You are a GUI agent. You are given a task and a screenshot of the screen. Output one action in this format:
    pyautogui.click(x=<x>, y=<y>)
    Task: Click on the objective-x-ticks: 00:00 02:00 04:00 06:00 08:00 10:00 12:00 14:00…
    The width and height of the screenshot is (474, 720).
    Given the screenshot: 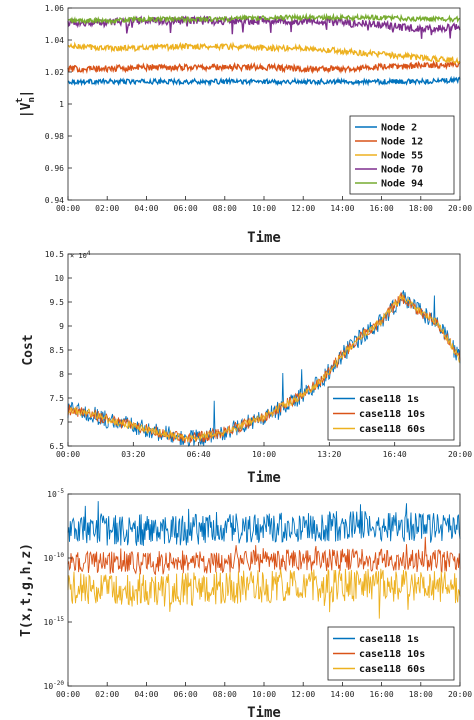 What is the action you would take?
    pyautogui.click(x=264, y=690)
    